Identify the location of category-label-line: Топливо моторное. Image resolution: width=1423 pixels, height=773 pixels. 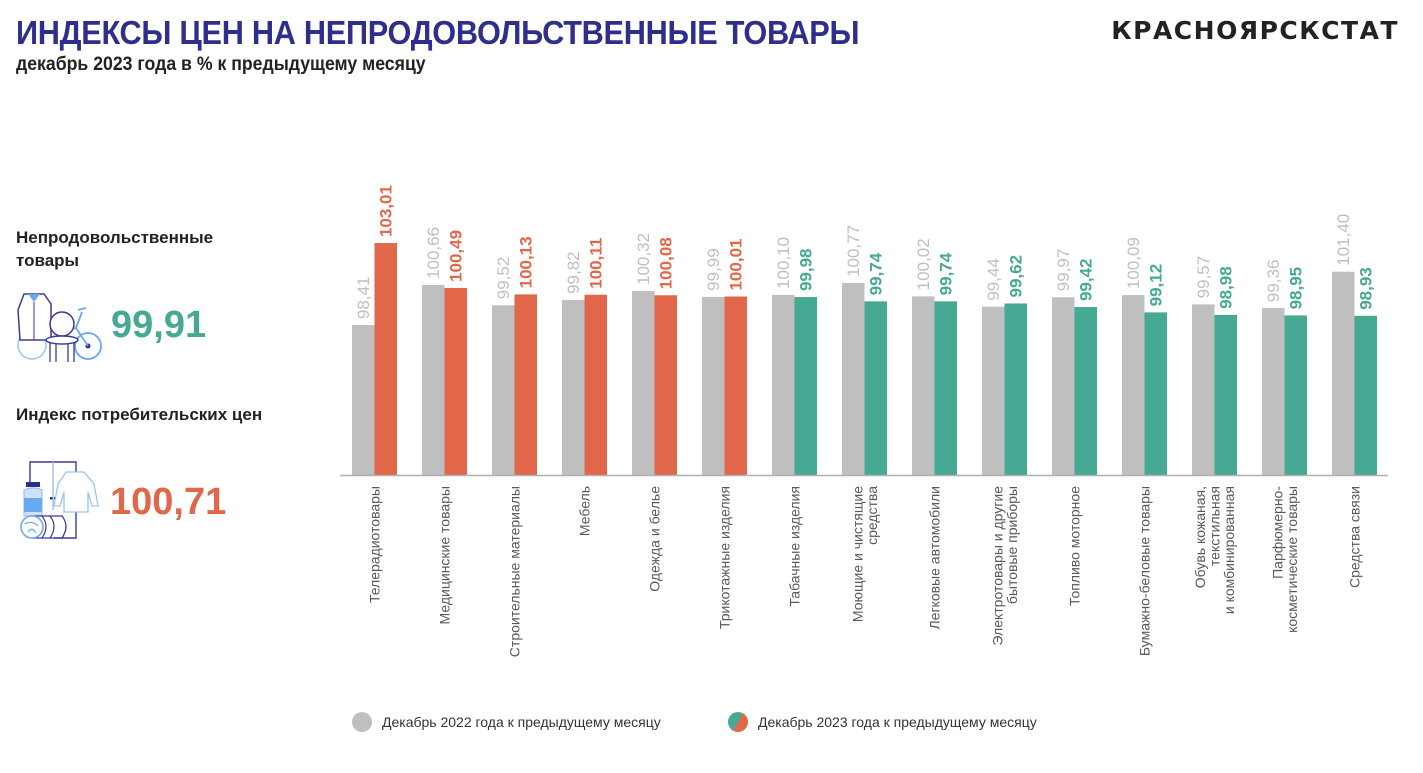
(1075, 546).